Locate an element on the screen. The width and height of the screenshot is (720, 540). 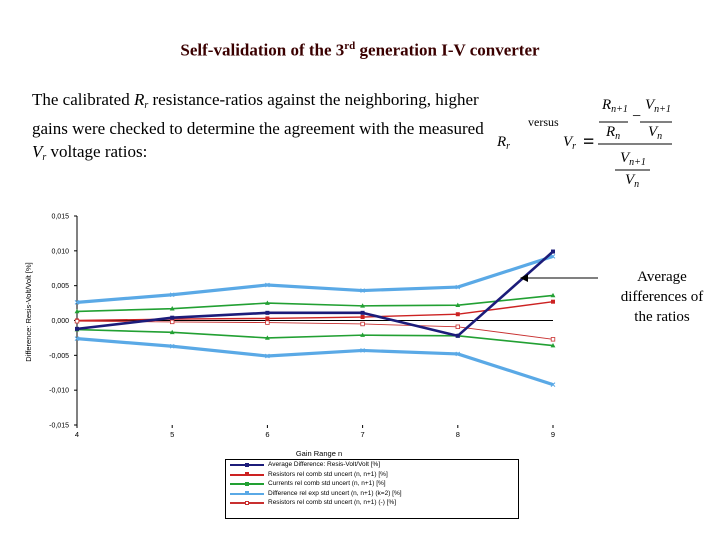
x-tick-label: 6 is located at coordinates (267, 434).